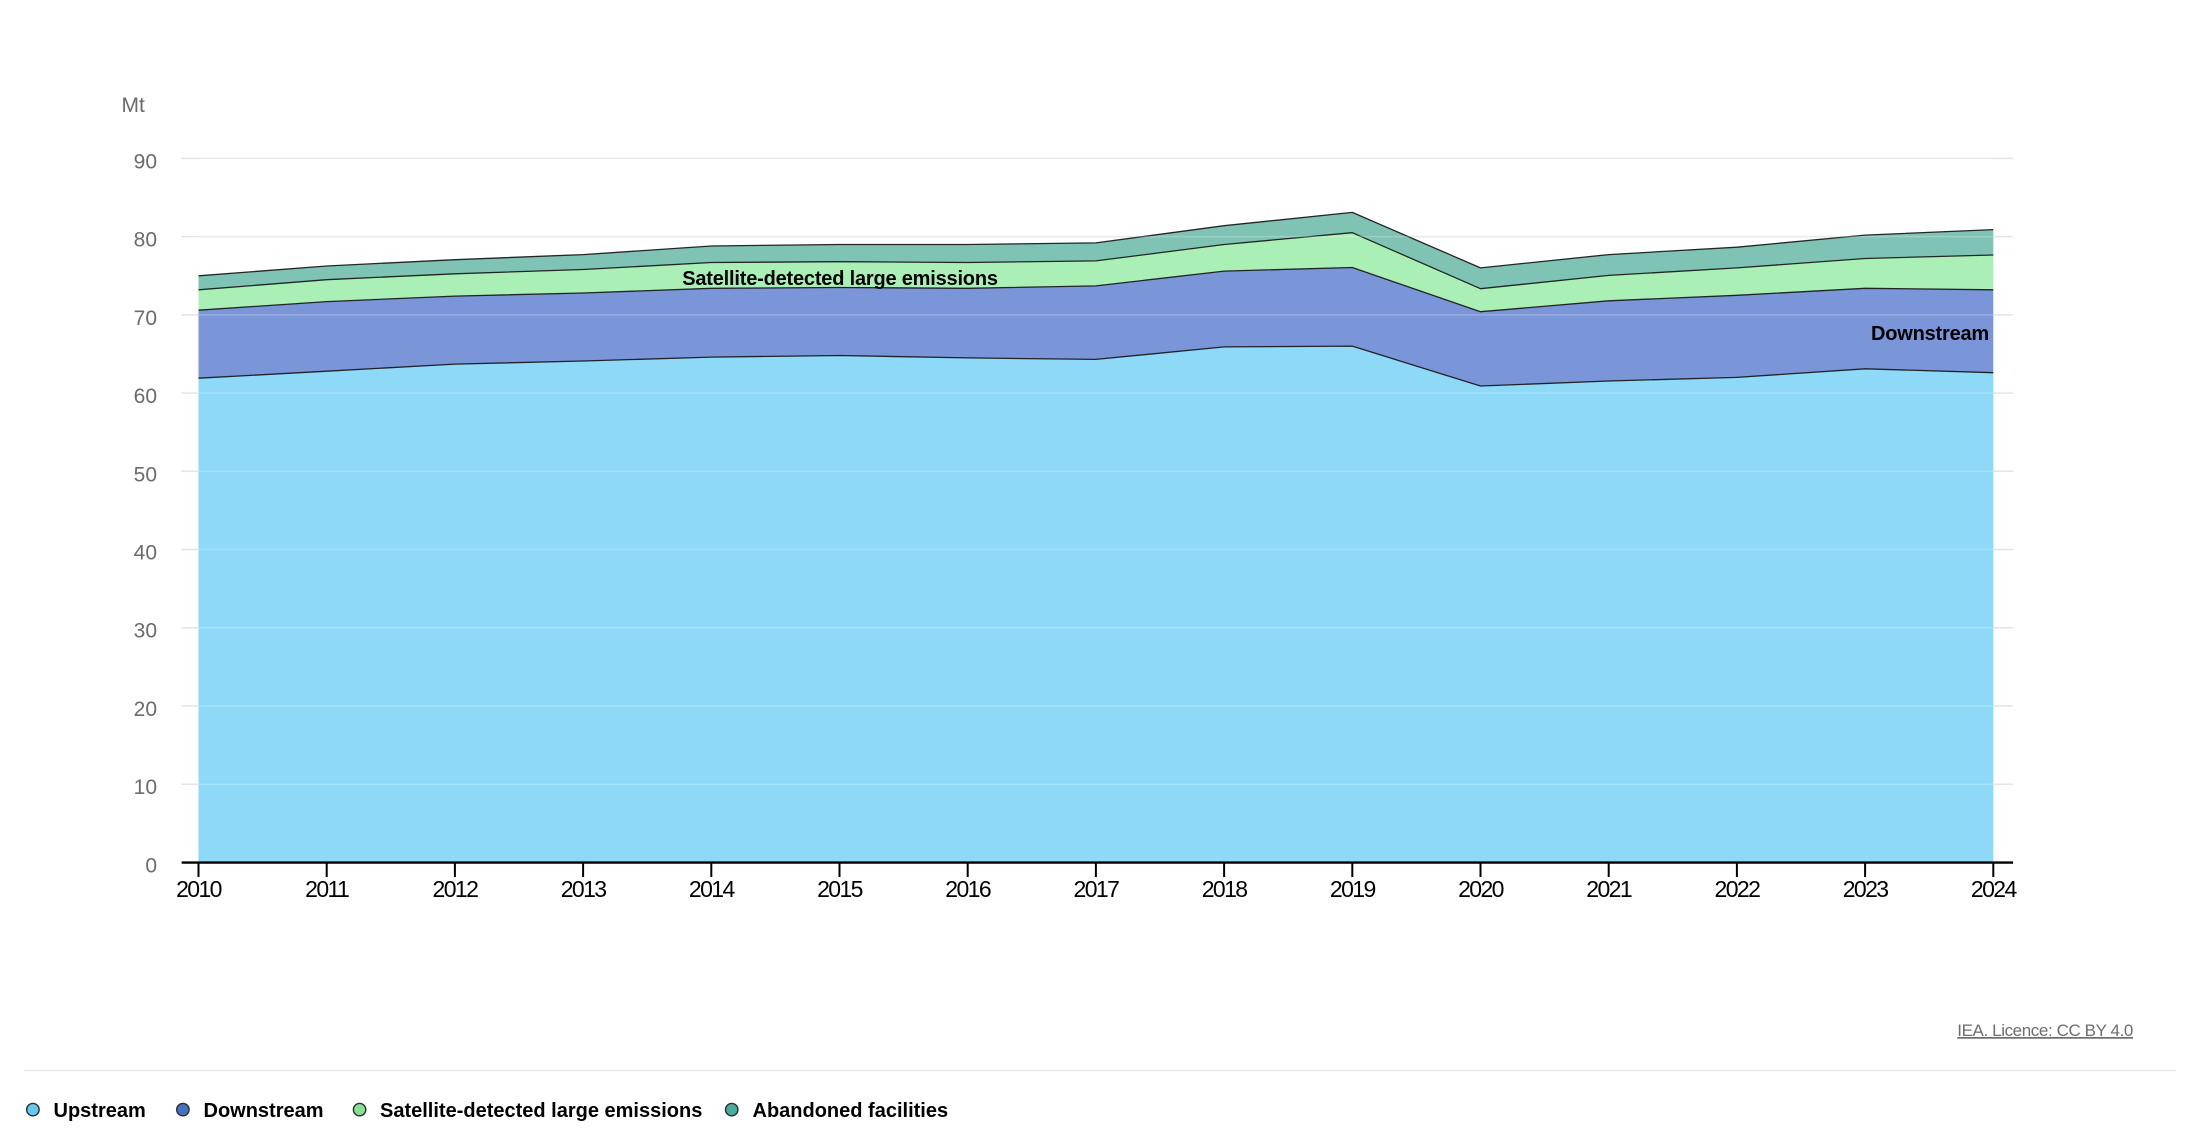 This screenshot has width=2200, height=1147. I want to click on svg-text: 2019, so click(1353, 889).